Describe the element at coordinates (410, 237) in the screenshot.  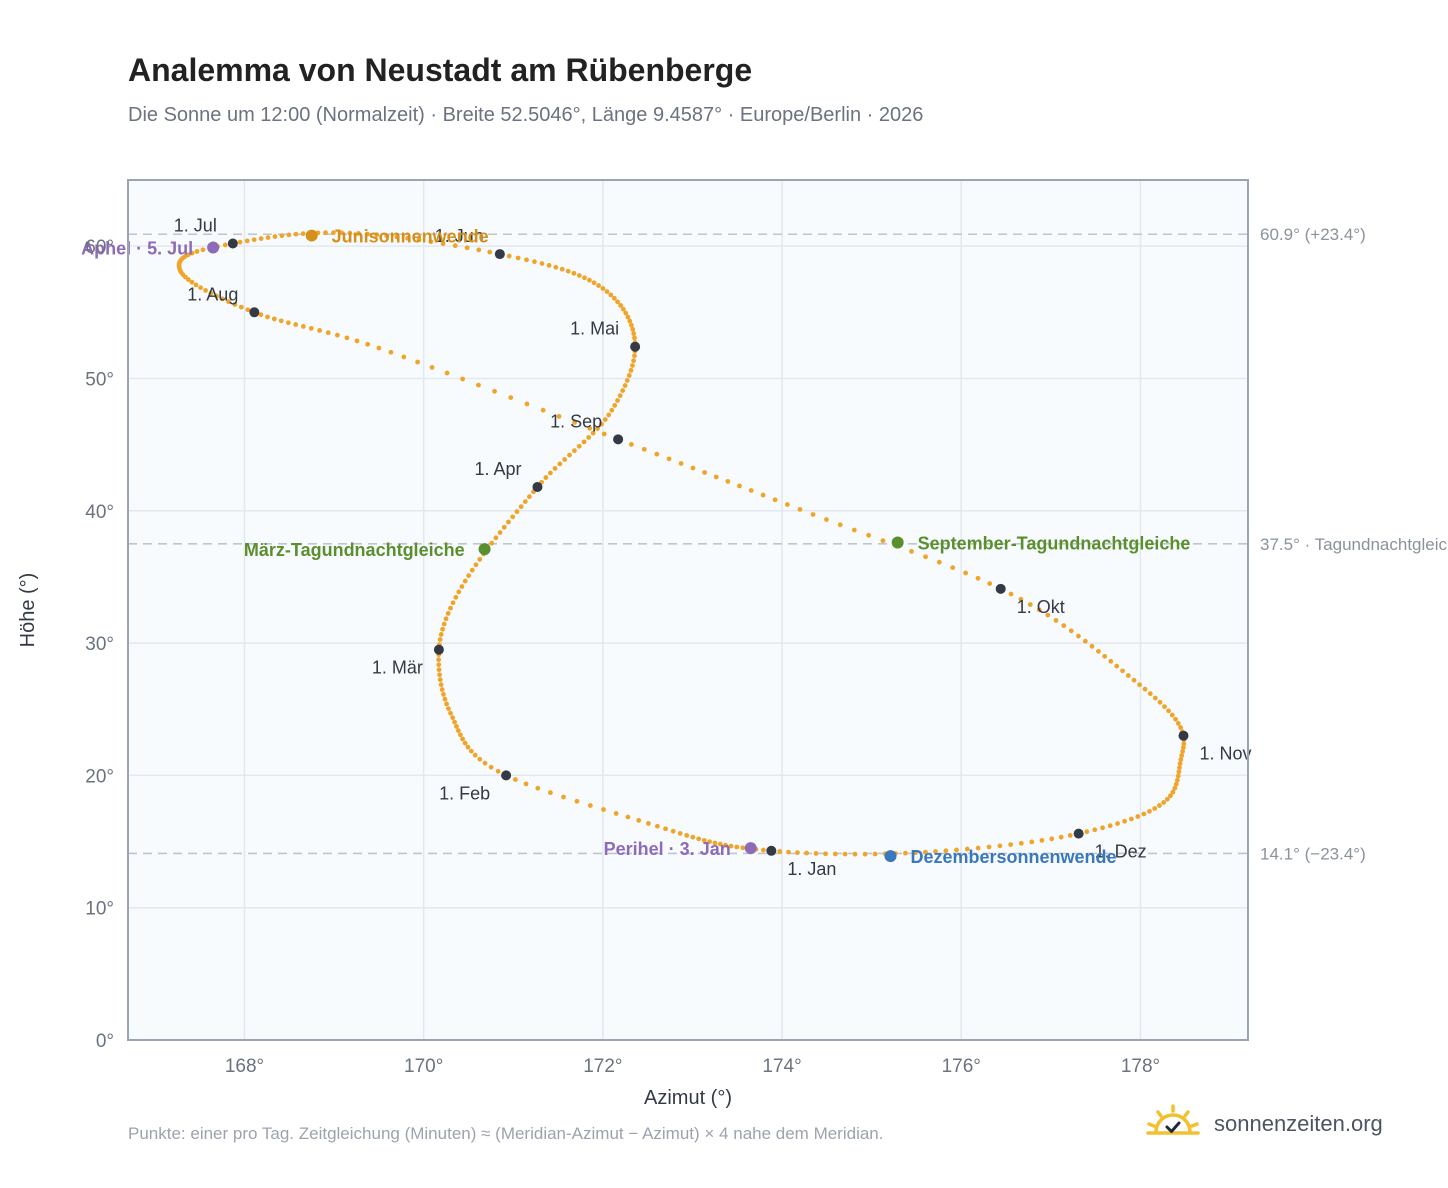
I see `event-label: Junisonnenwende` at that location.